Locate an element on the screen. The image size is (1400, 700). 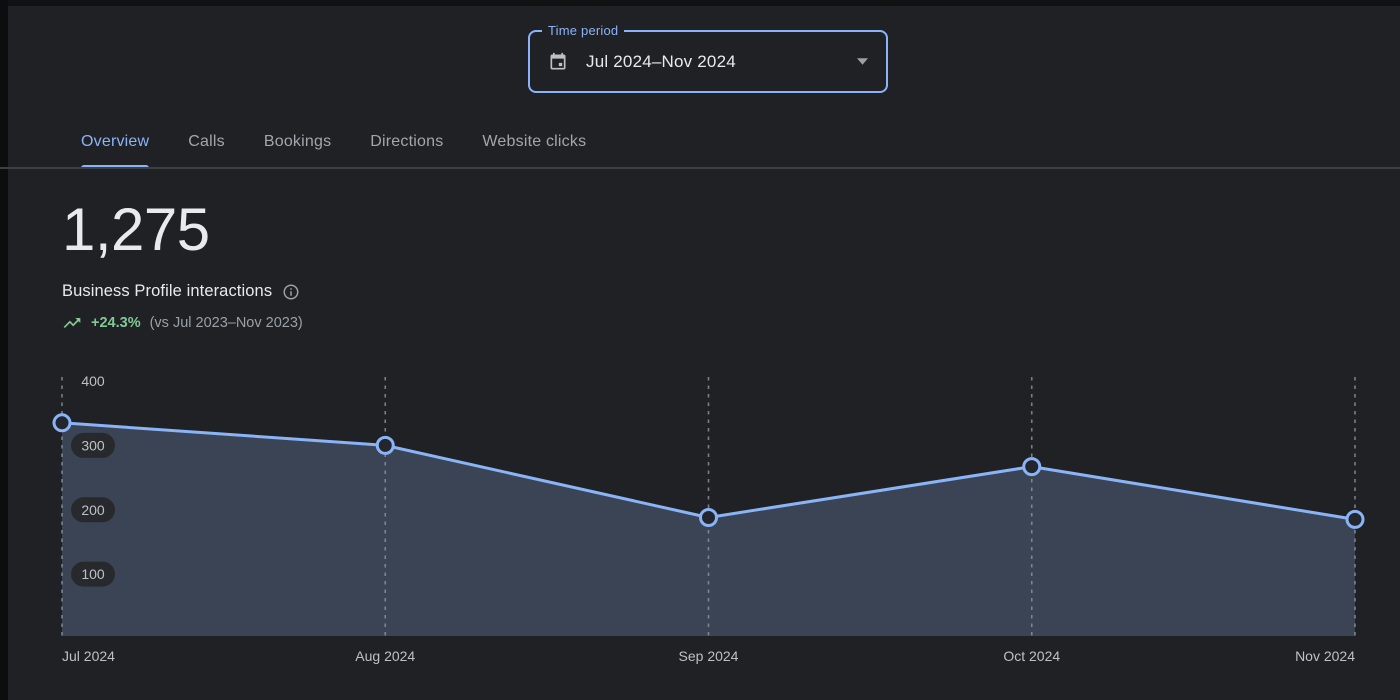
x-tick-label: Aug 2024 is located at coordinates (385, 656).